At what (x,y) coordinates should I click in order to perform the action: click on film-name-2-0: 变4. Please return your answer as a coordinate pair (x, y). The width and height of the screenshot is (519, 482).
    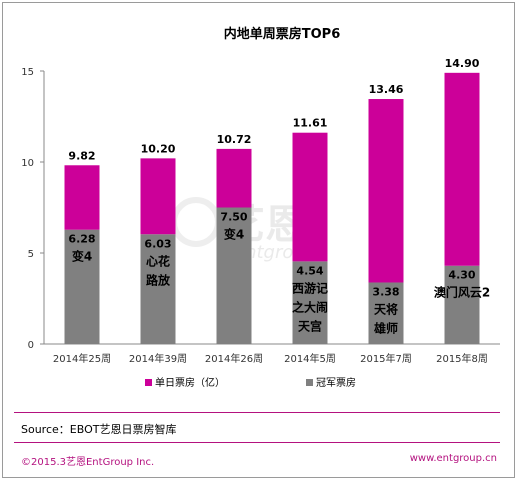
    Looking at the image, I should click on (234, 234).